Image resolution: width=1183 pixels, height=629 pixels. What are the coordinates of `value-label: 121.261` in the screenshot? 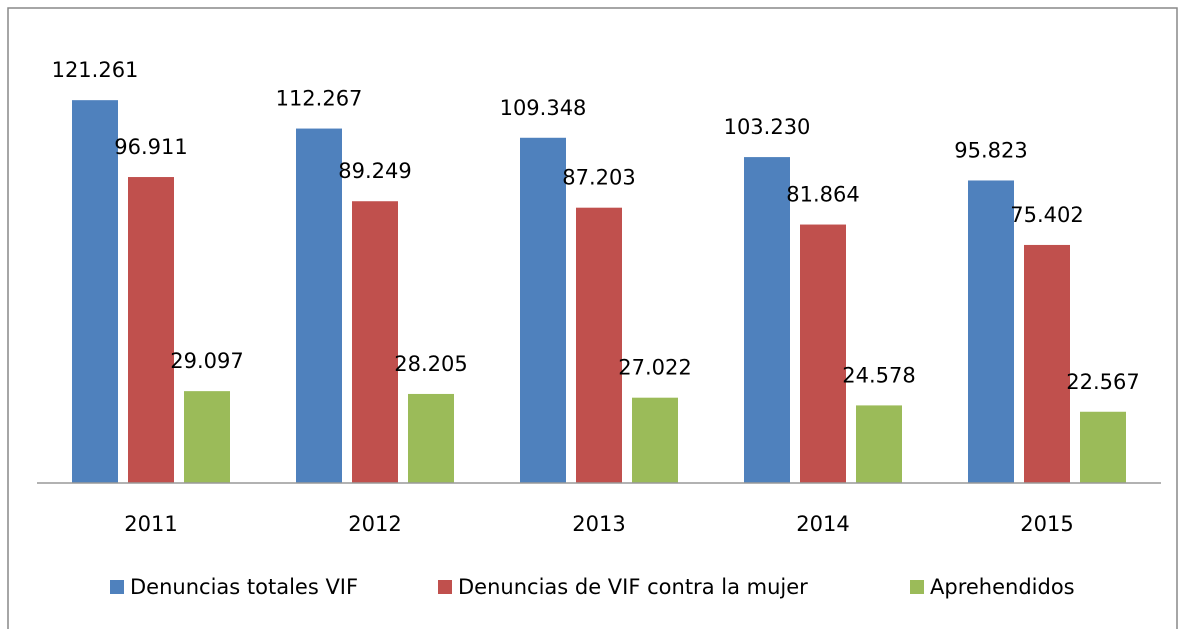 It's located at (95, 70).